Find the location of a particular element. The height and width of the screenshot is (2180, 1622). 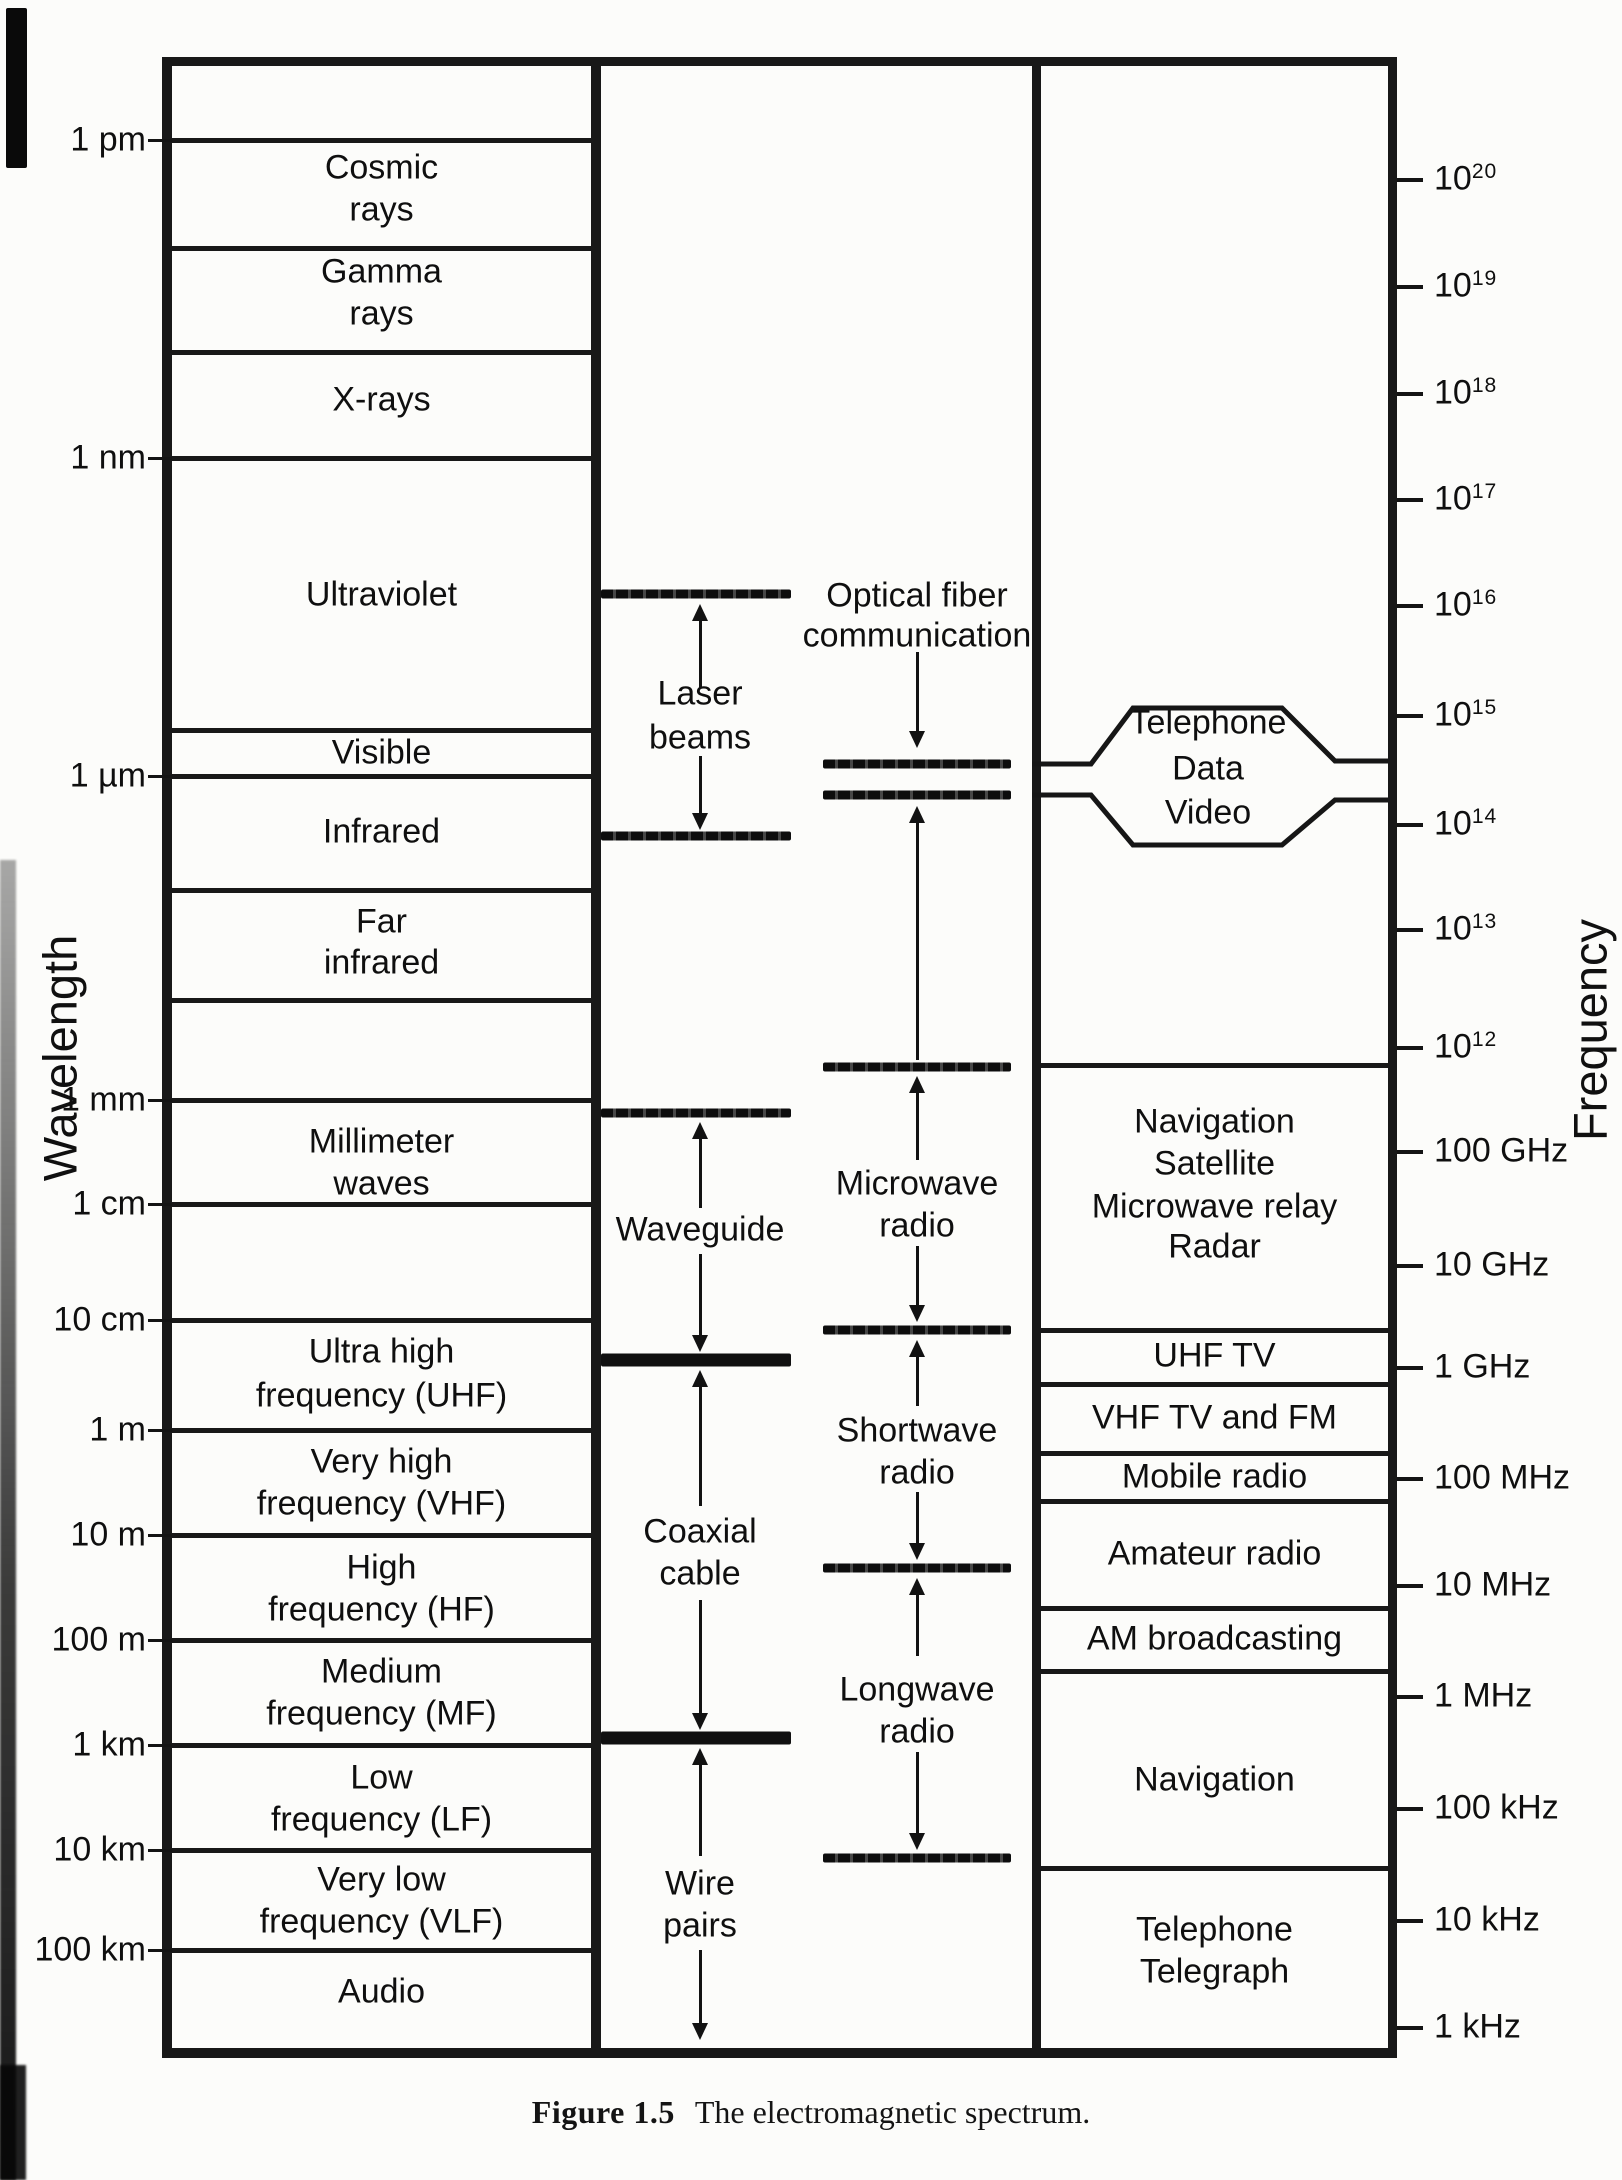

application-band-label-microwave-applications: Satellite is located at coordinates (1214, 1163).